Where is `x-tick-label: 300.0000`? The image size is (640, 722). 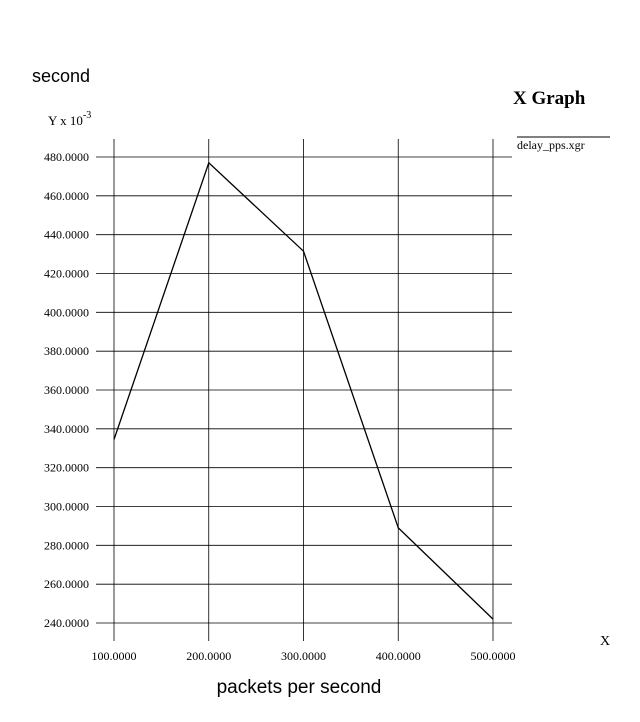
x-tick-label: 300.0000 is located at coordinates (303, 656).